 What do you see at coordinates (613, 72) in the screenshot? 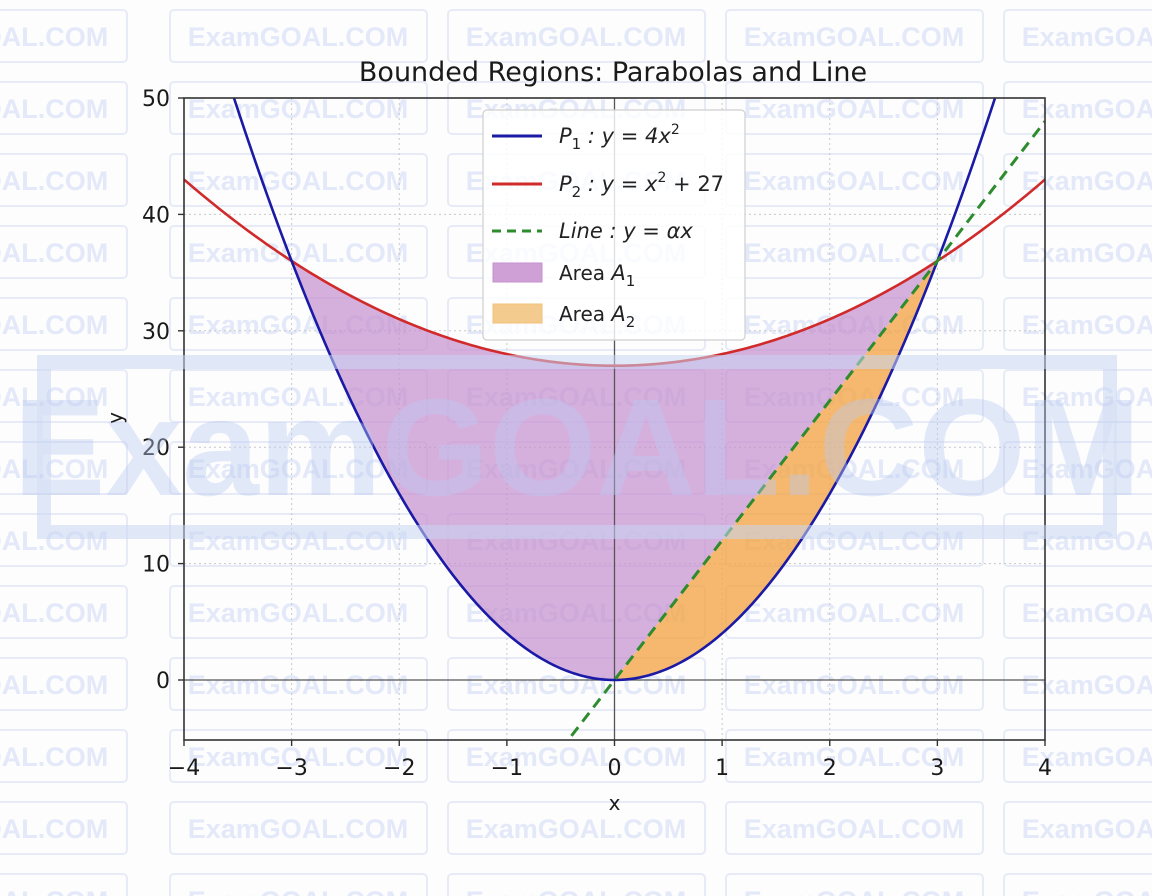
I see `chart-title: Bounded Regions: Parabolas and Line` at bounding box center [613, 72].